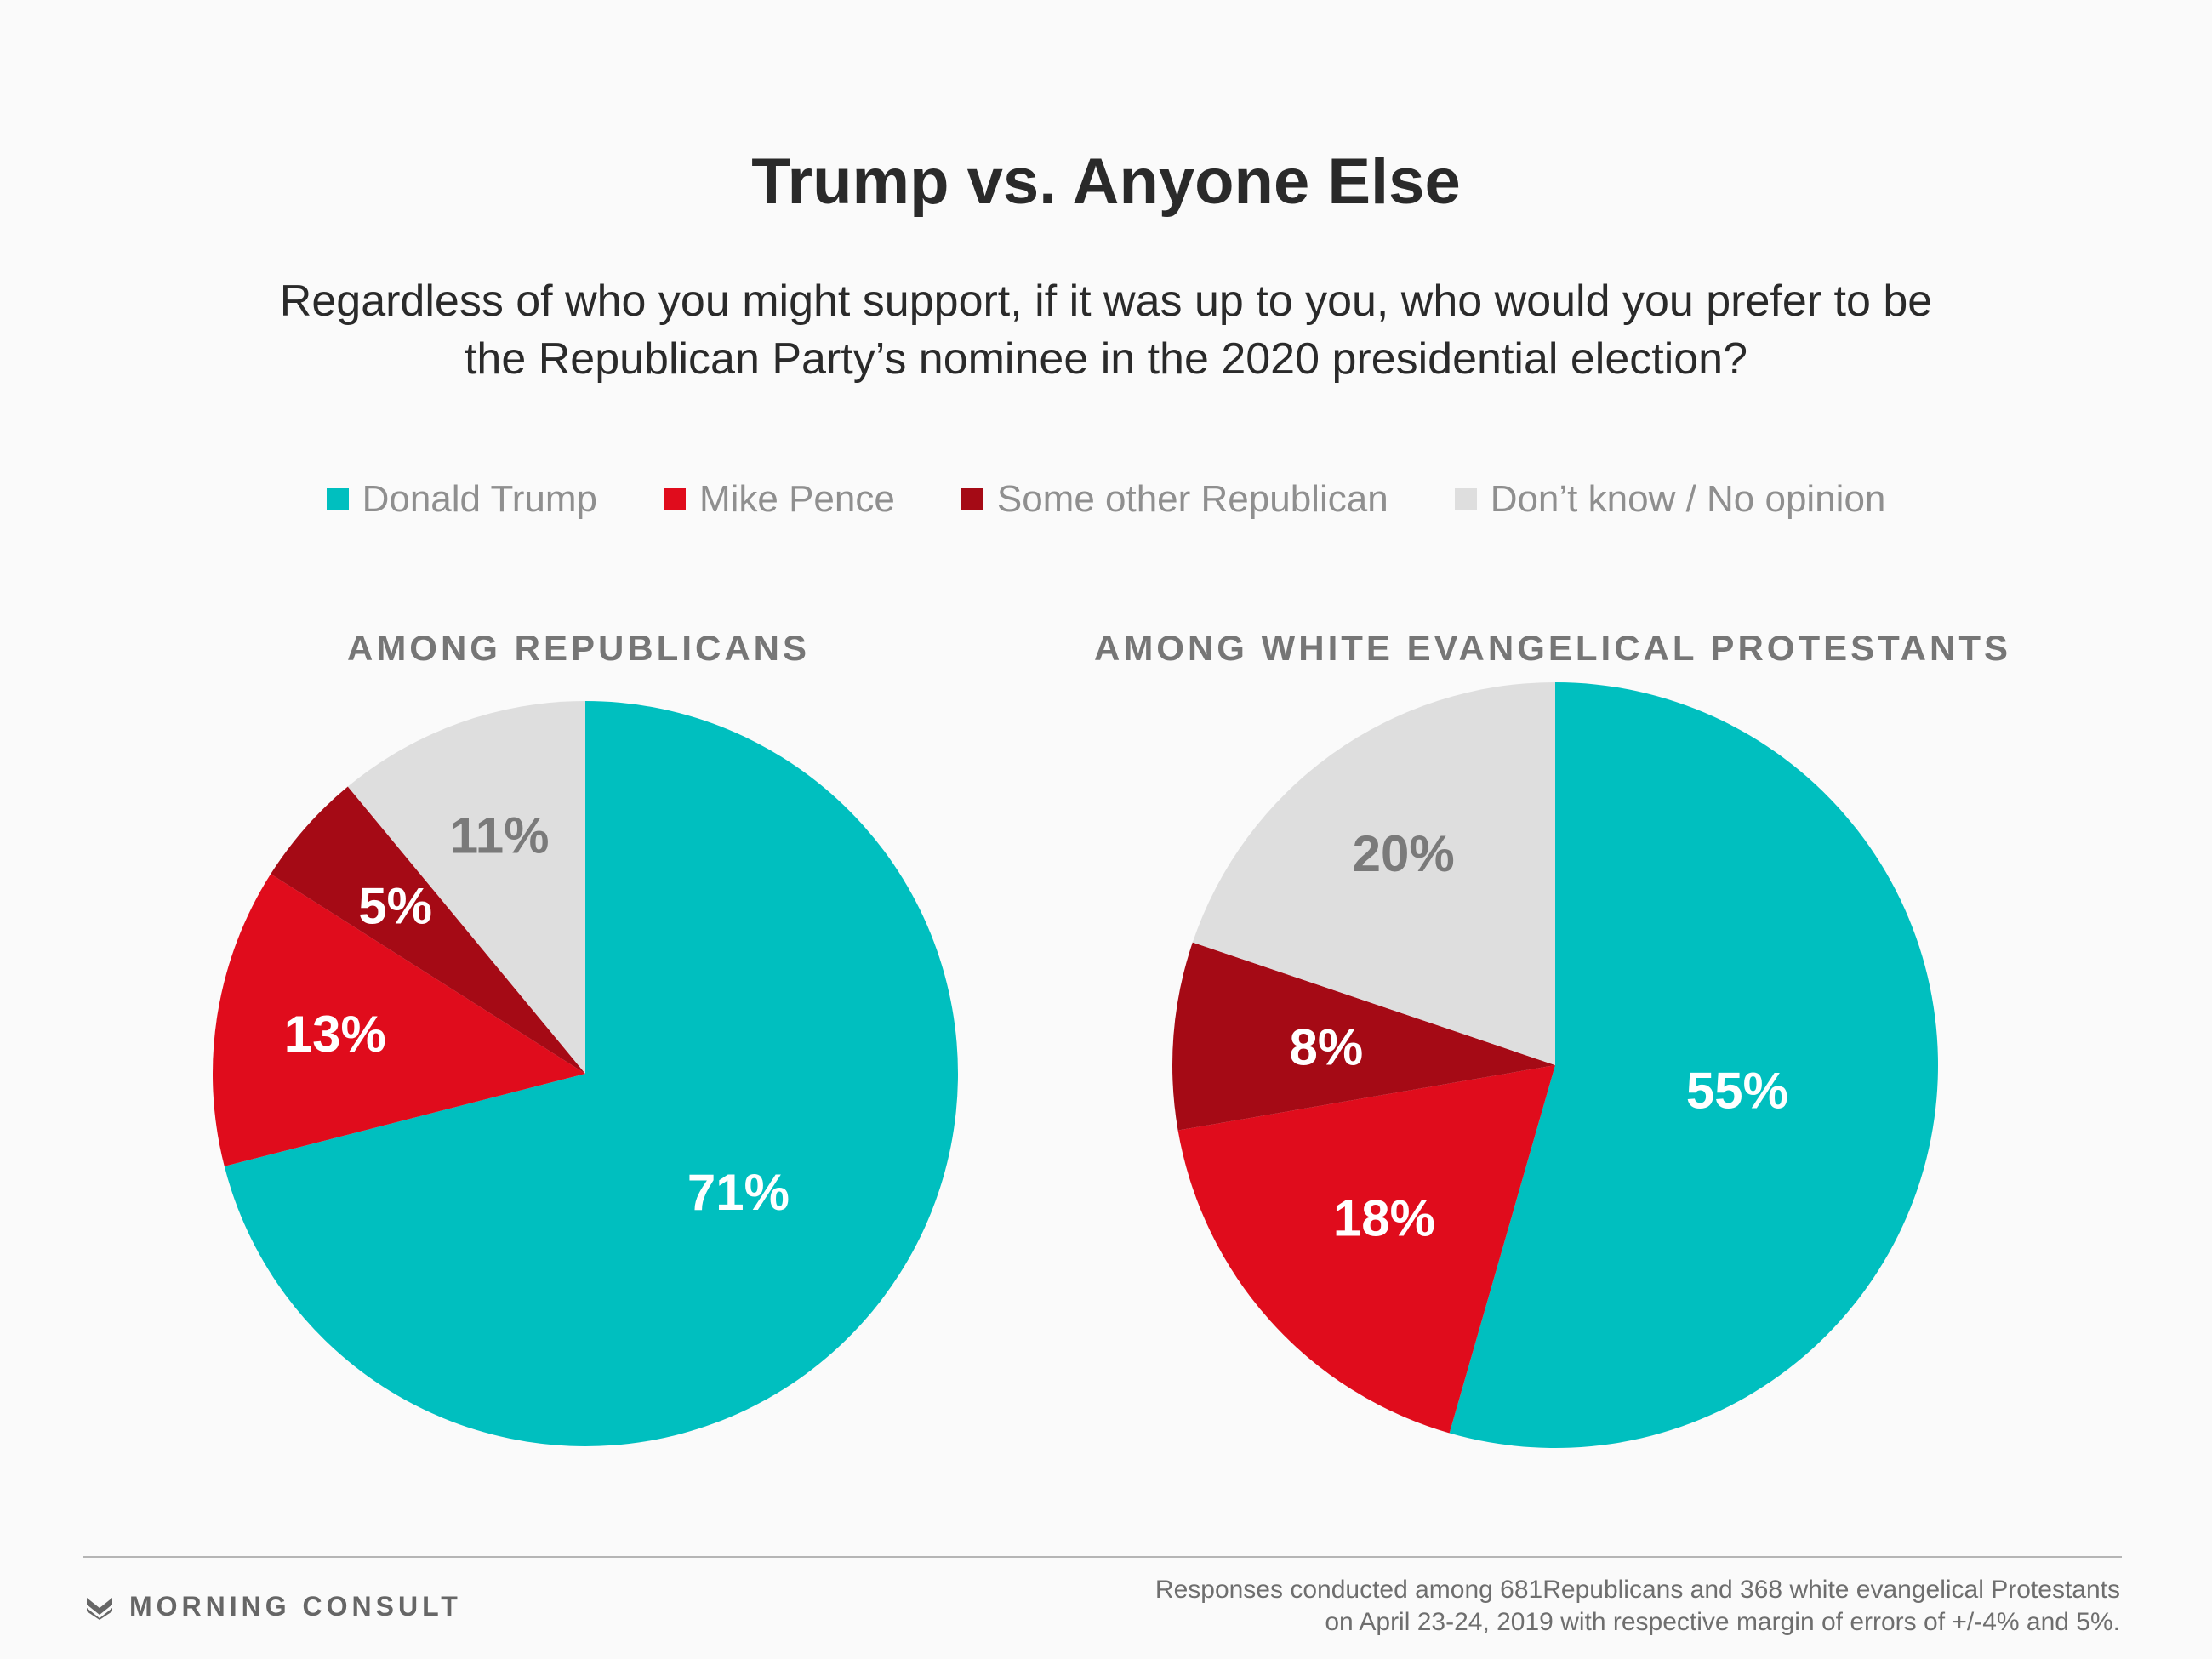 This screenshot has width=2212, height=1659. I want to click on pie-white-evangelicals-slice-dont-know, so click(1373, 873).